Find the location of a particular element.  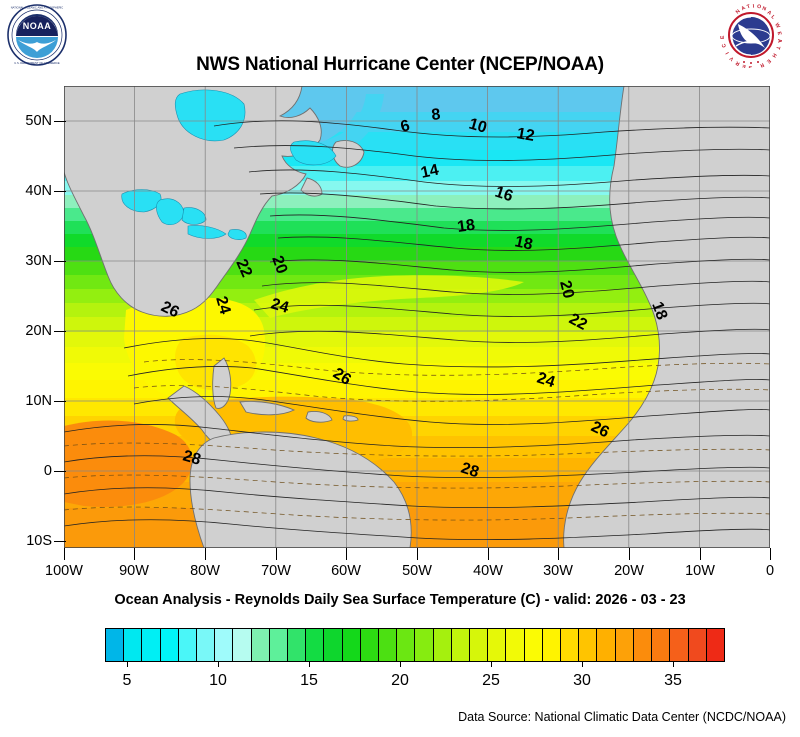

colorbar-label-30: 30 is located at coordinates (582, 680).